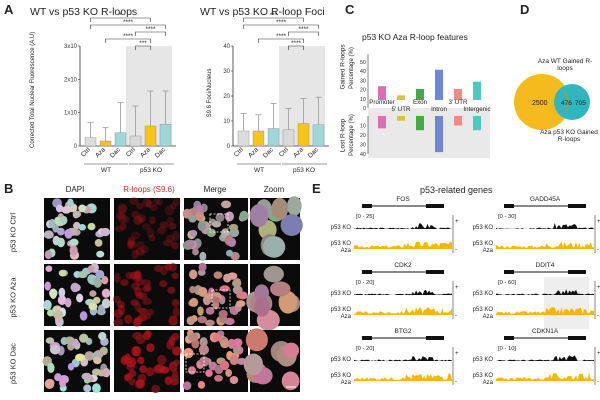 This screenshot has height=400, width=600. I want to click on venn-wt-circle, so click(542, 102).